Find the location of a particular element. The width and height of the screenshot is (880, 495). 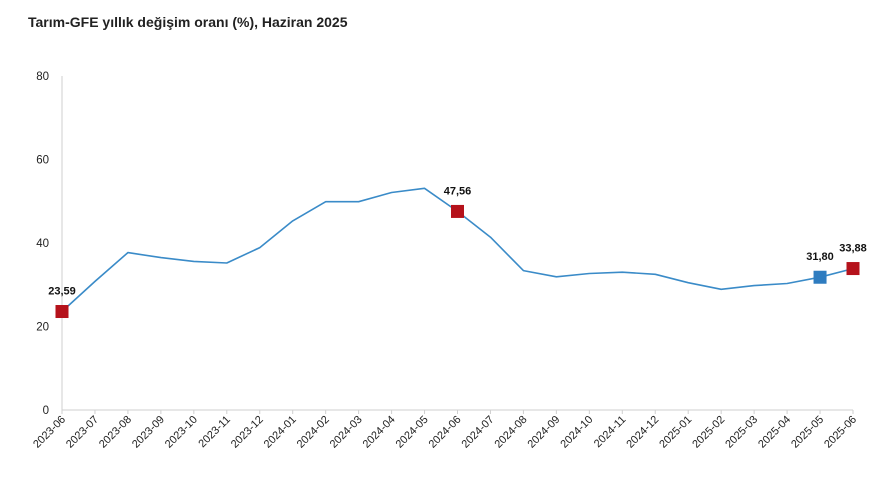

x-tick-label: 2023-12 is located at coordinates (247, 432).